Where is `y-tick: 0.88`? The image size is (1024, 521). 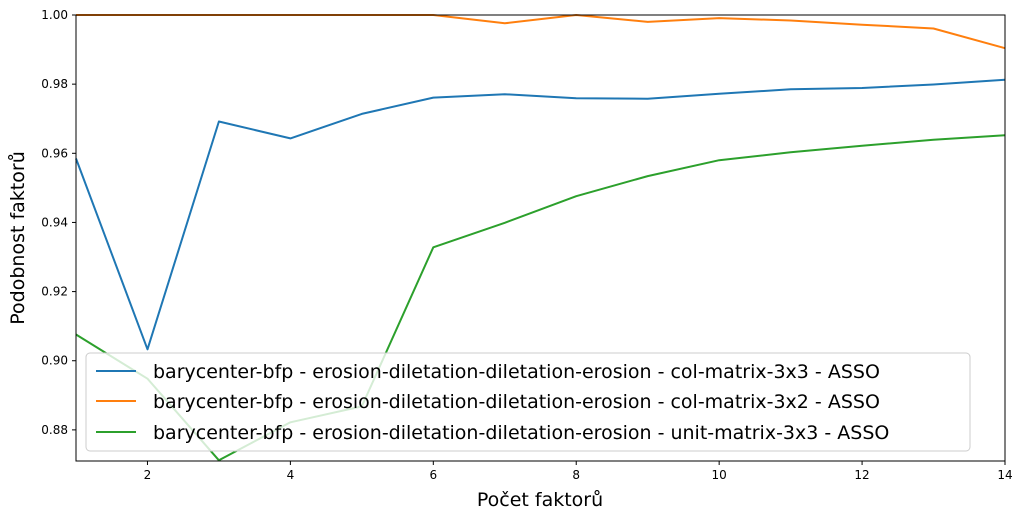 y-tick: 0.88 is located at coordinates (58, 430).